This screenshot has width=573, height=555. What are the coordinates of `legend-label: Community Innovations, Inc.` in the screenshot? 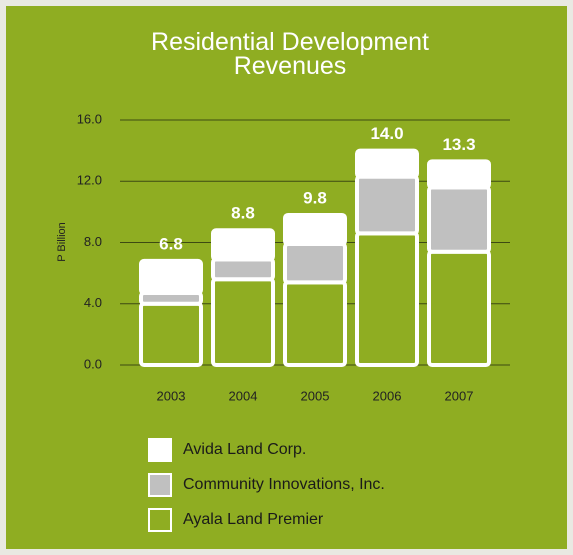 It's located at (284, 484).